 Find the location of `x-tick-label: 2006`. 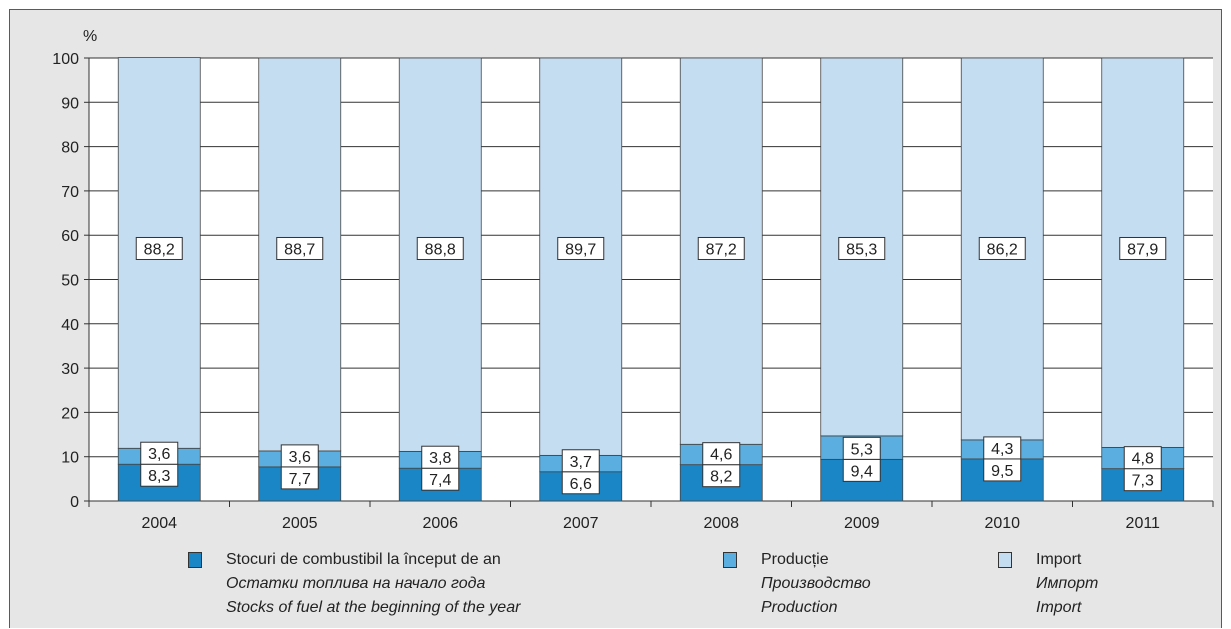

x-tick-label: 2006 is located at coordinates (440, 523).